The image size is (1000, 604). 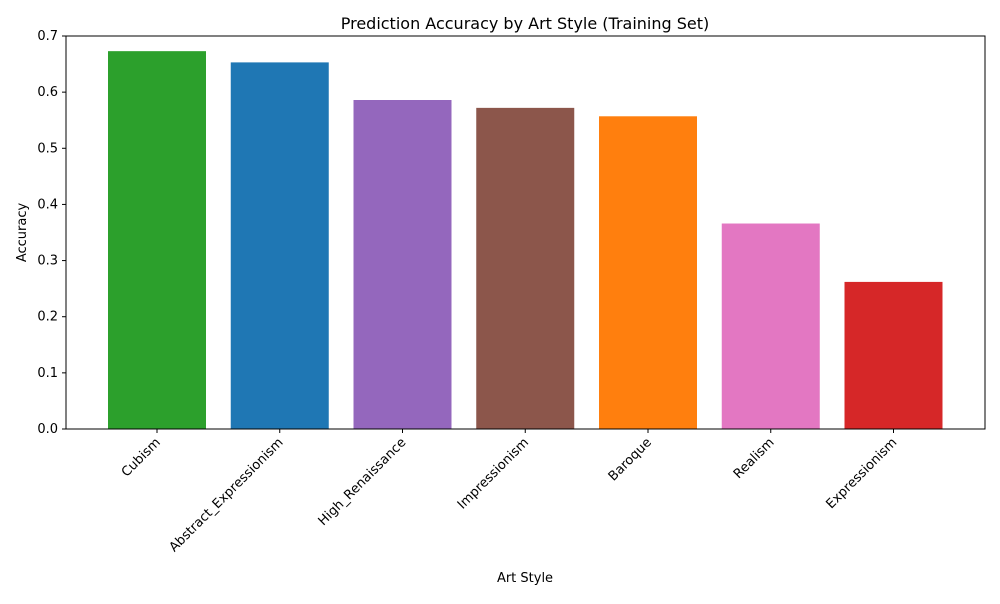 What do you see at coordinates (47, 317) in the screenshot?
I see `y-tick-label: 0.2` at bounding box center [47, 317].